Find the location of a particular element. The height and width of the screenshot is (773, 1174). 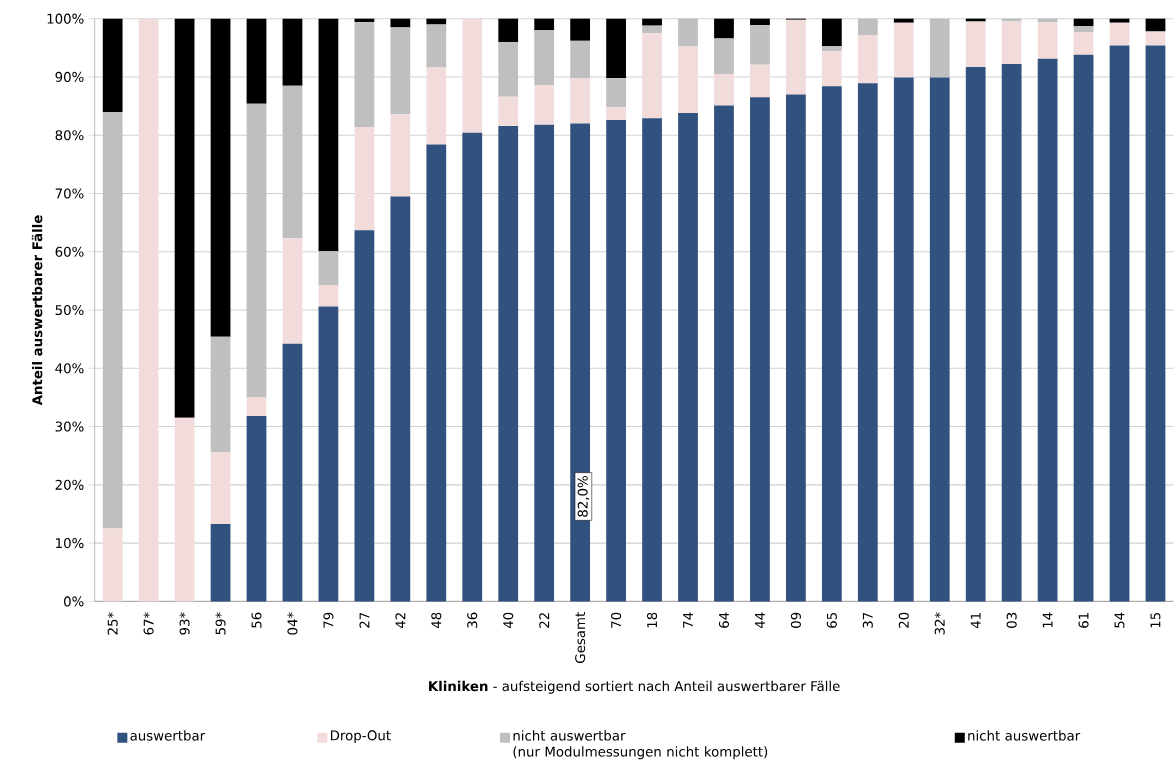

x-tick-label: 09 is located at coordinates (795, 620).